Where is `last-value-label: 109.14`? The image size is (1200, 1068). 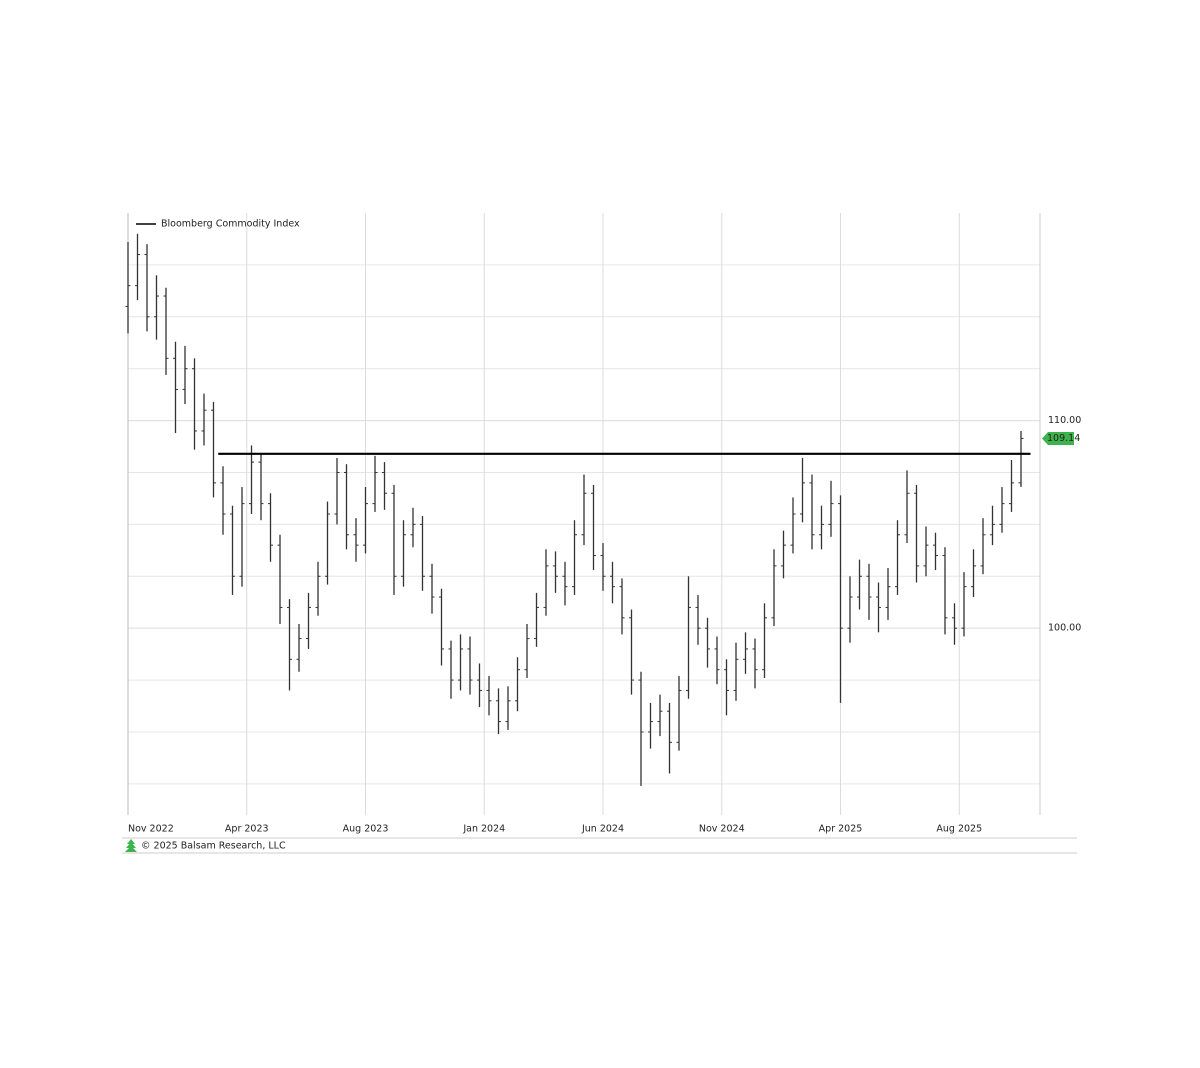
last-value-label: 109.14 is located at coordinates (1063, 438).